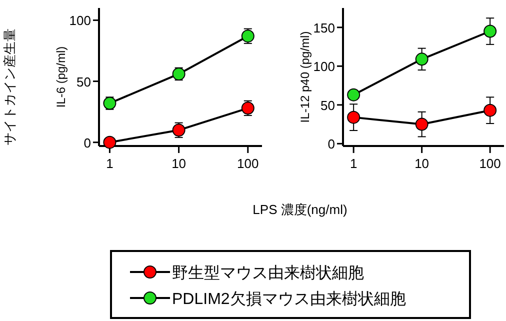 The image size is (506, 321). What do you see at coordinates (324, 28) in the screenshot?
I see `y-tick-label: 150` at bounding box center [324, 28].